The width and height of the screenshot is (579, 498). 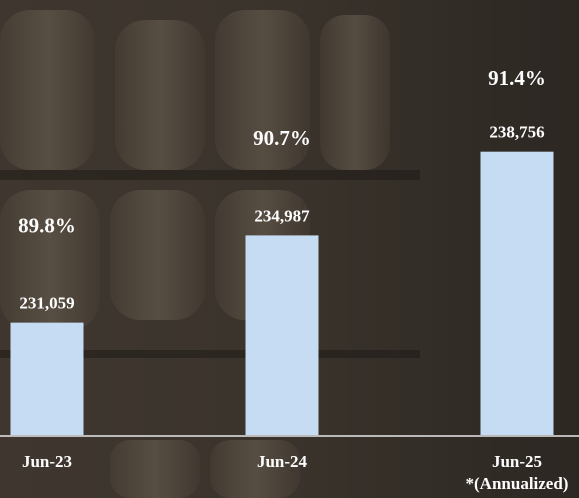 I want to click on annotation: 89.8%, so click(x=47, y=225).